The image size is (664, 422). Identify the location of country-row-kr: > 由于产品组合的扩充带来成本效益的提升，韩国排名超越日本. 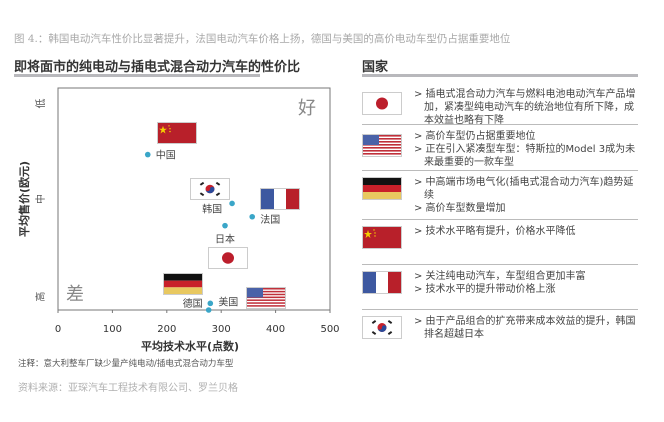
(499, 335).